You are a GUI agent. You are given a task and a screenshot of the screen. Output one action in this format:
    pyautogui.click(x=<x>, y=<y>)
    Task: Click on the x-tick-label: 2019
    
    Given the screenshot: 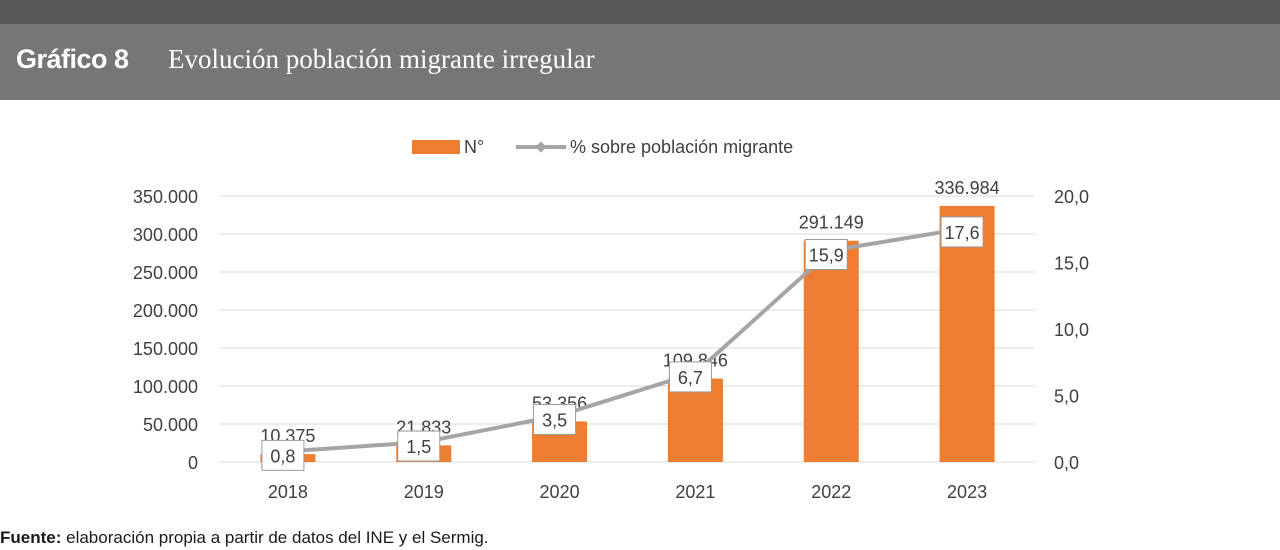 What is the action you would take?
    pyautogui.click(x=424, y=492)
    